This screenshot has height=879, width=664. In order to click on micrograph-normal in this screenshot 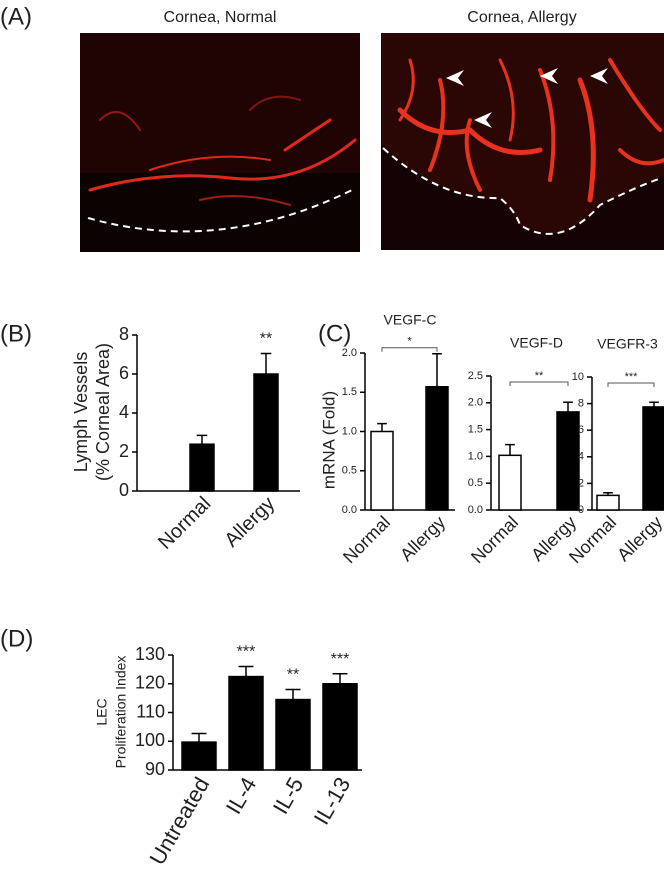, I will do `click(220, 142)`.